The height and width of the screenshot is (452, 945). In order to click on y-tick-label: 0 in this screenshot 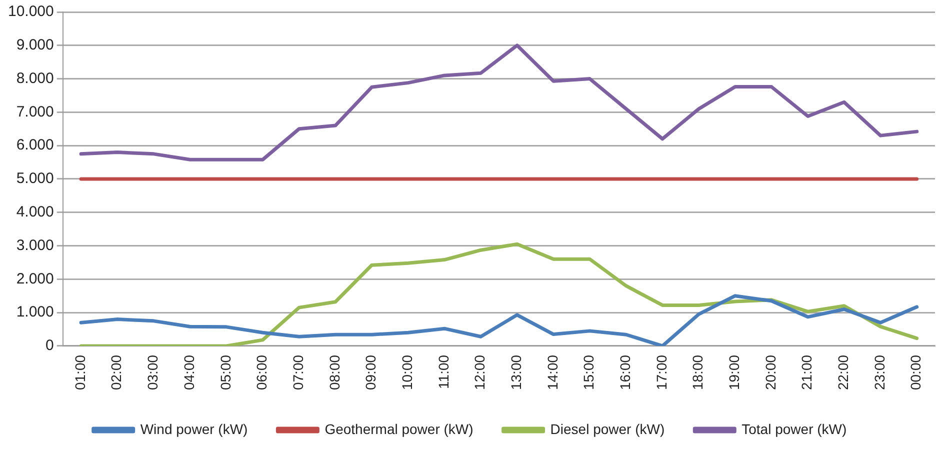, I will do `click(50, 345)`.